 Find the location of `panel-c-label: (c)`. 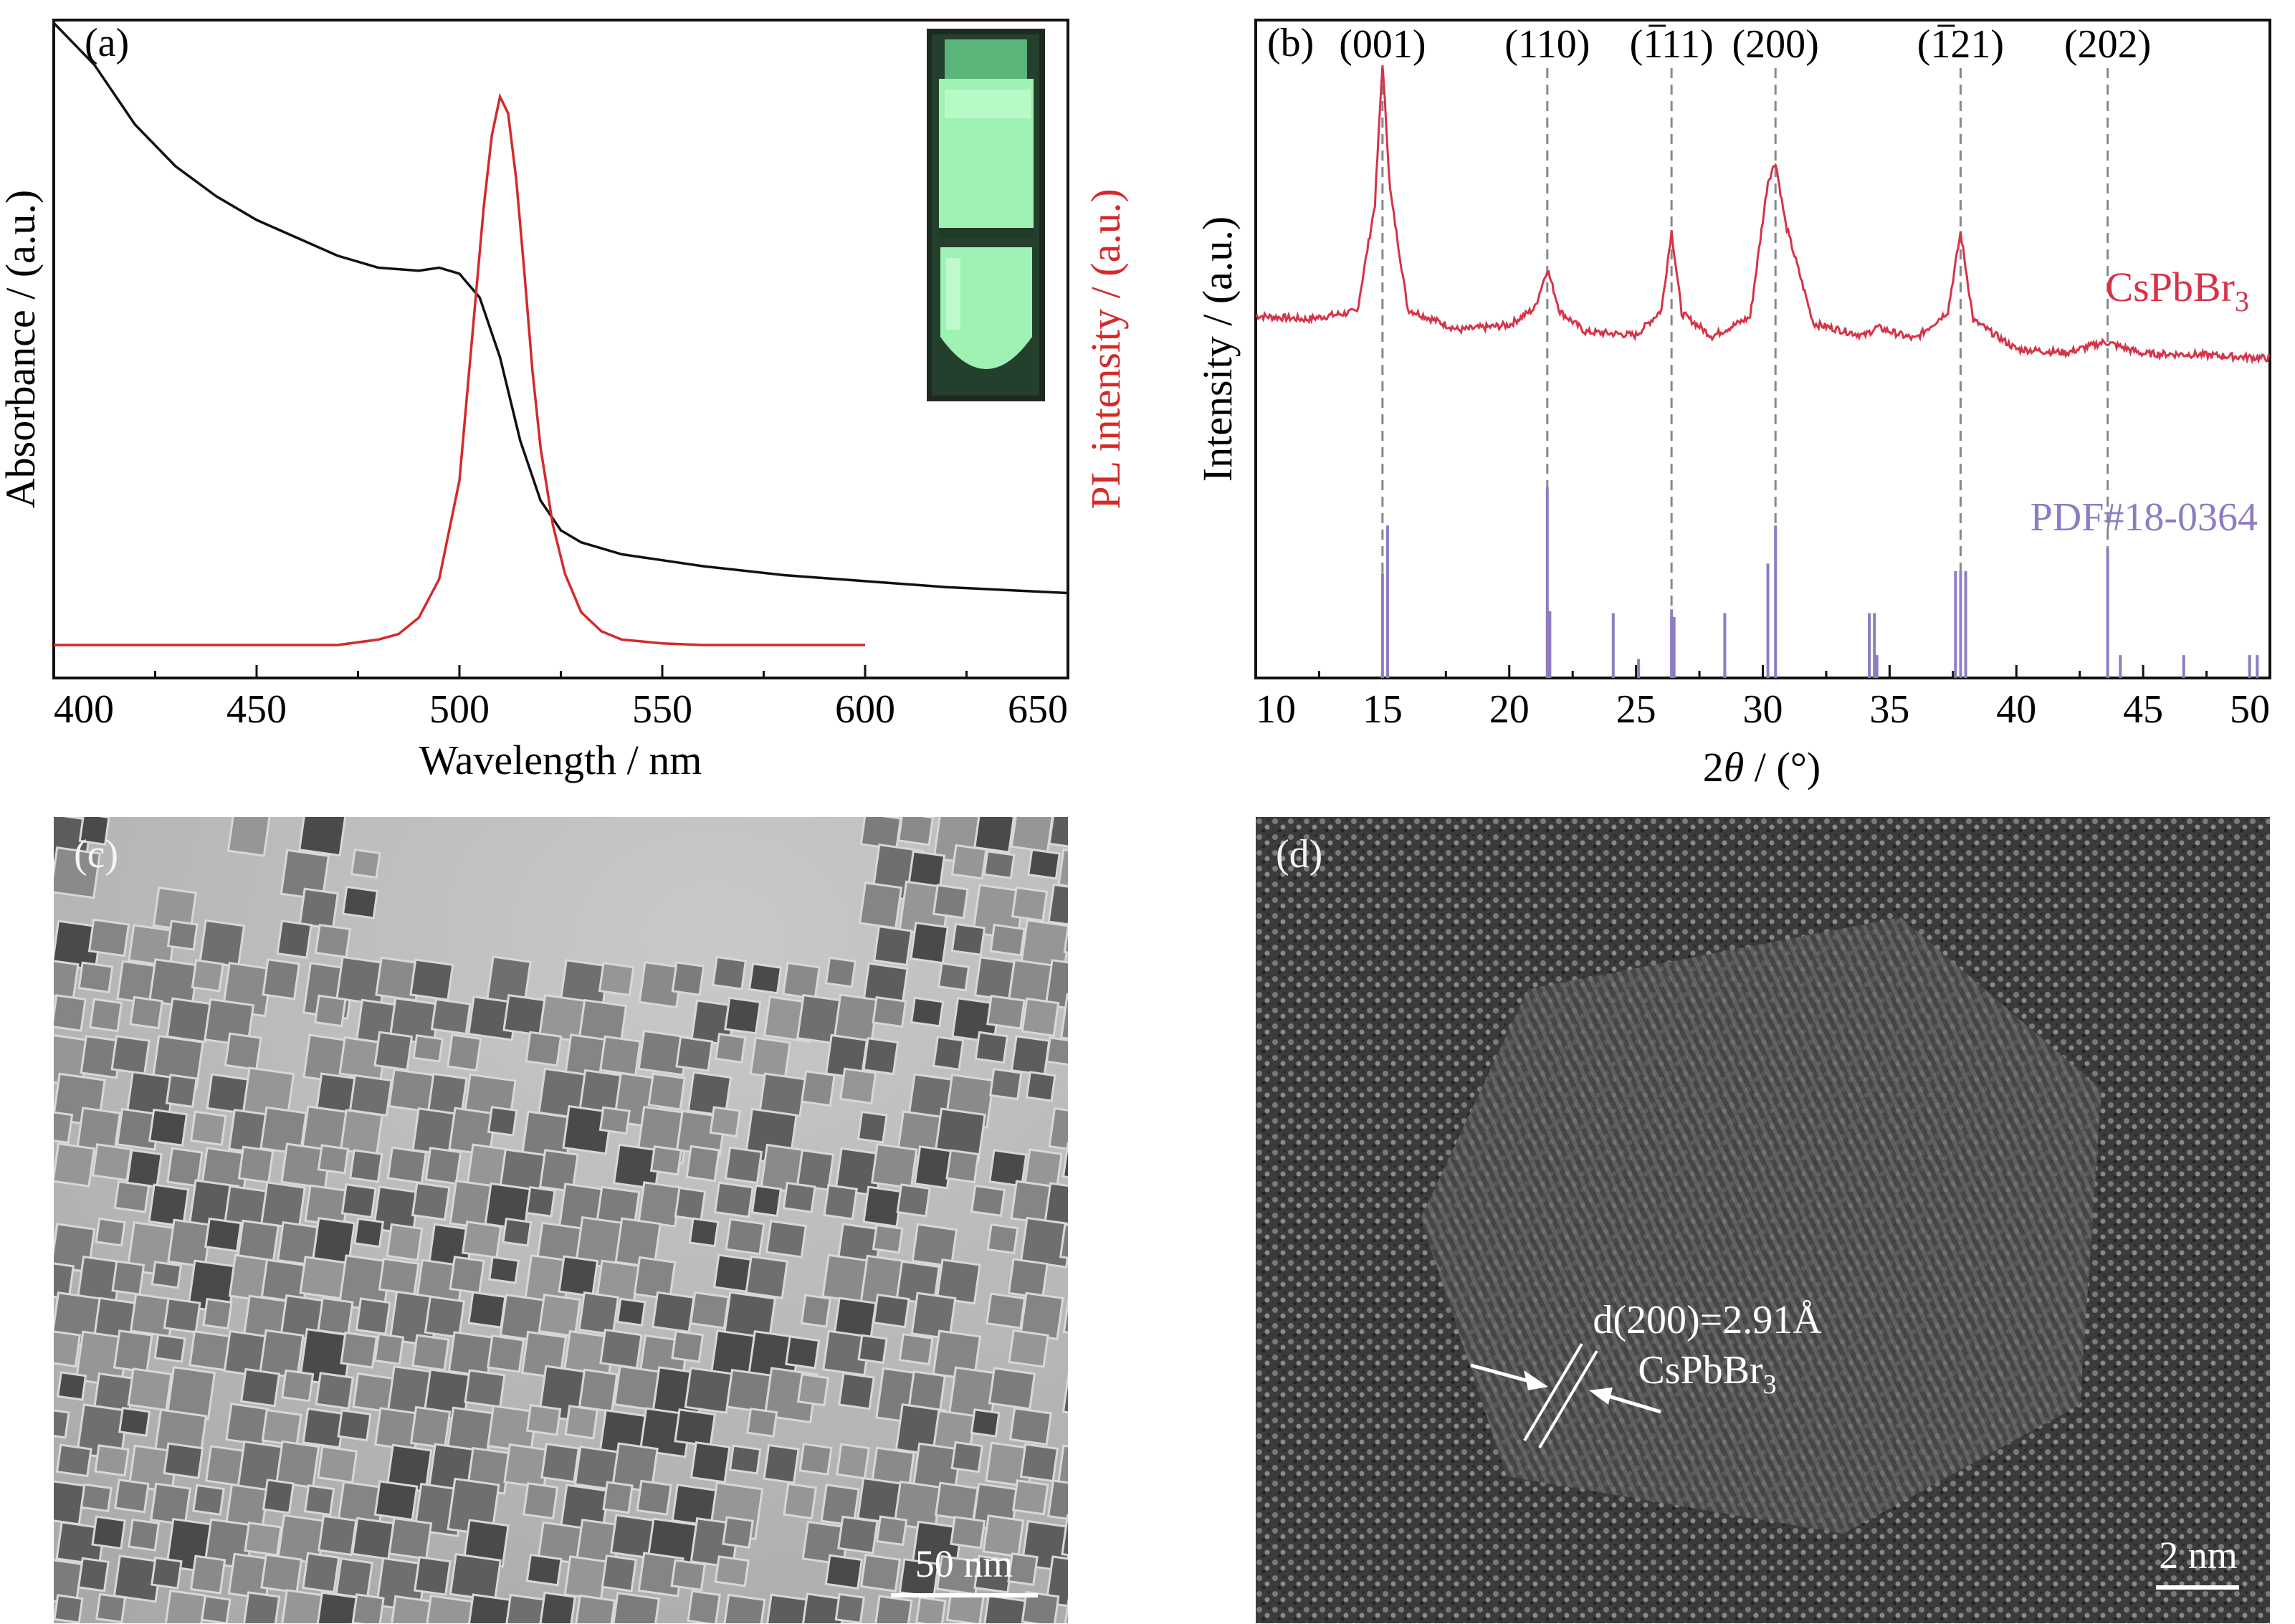

panel-c-label: (c) is located at coordinates (96, 855).